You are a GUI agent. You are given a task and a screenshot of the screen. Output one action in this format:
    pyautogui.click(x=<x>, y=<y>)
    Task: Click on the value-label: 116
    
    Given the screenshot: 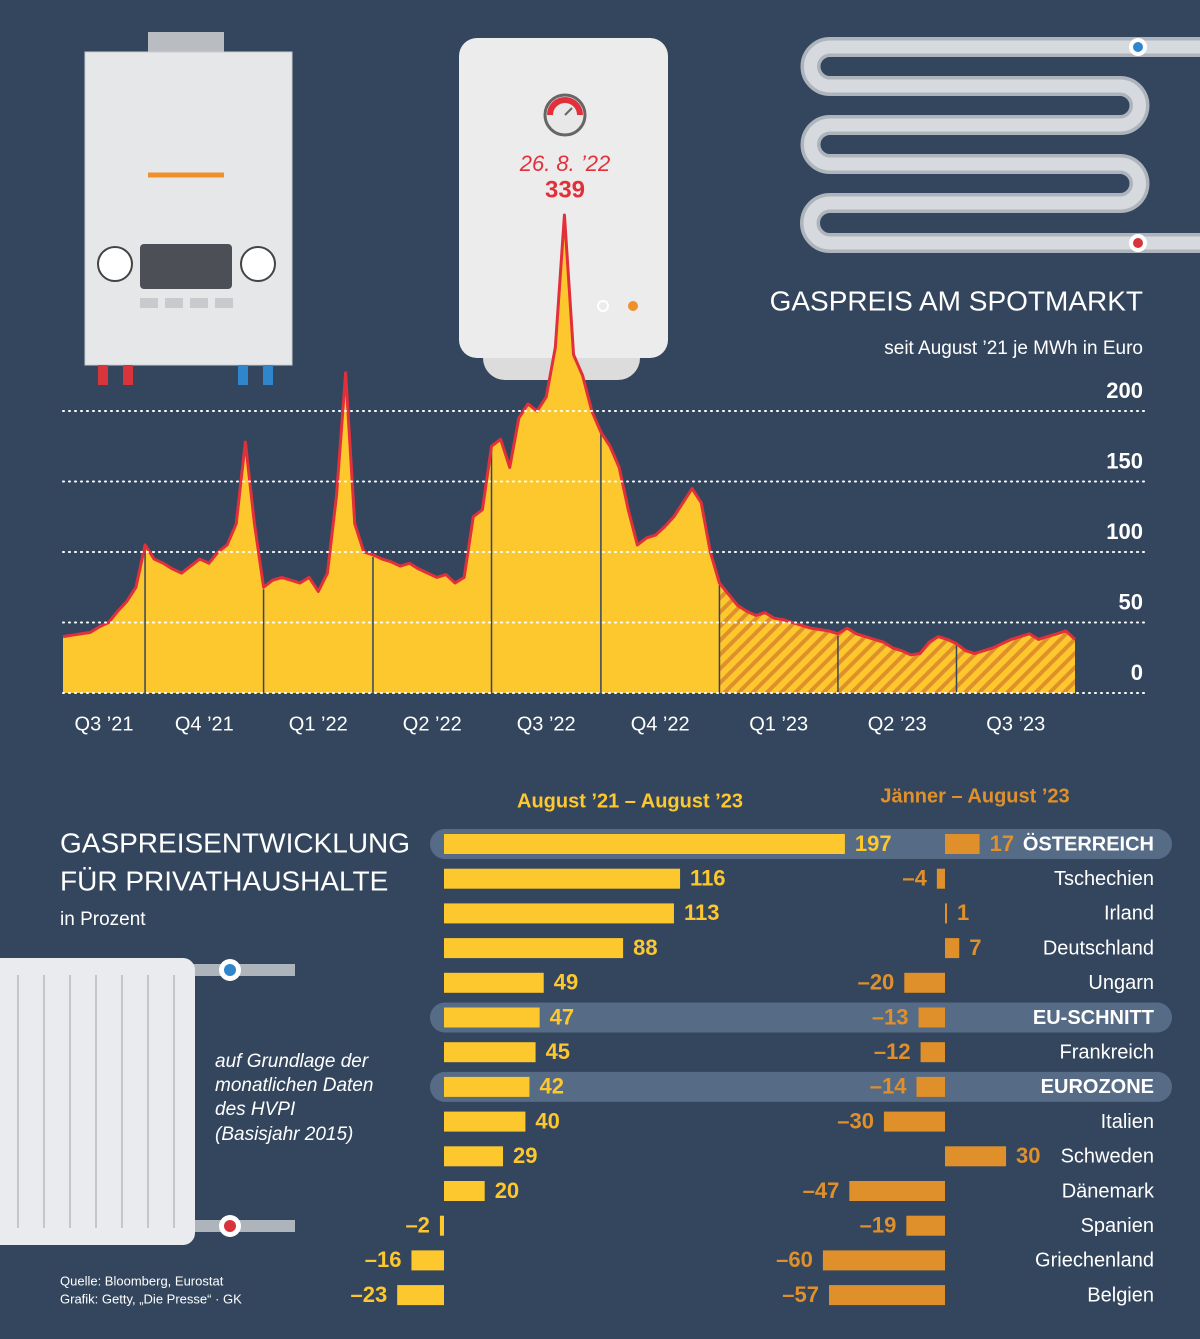 What is the action you would take?
    pyautogui.click(x=708, y=878)
    